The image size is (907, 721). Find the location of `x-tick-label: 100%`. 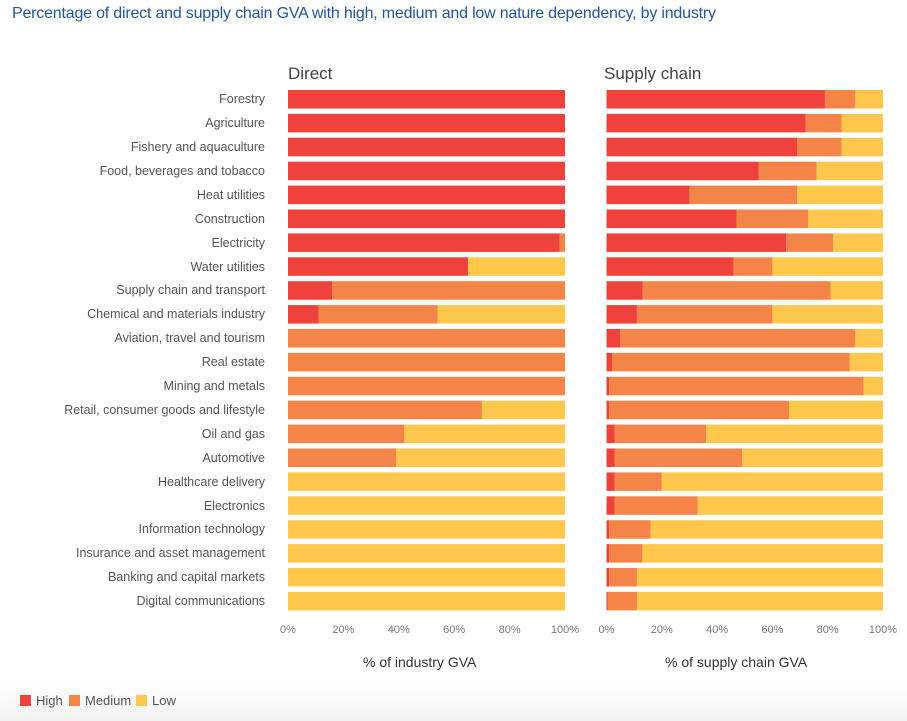

x-tick-label: 100% is located at coordinates (565, 630).